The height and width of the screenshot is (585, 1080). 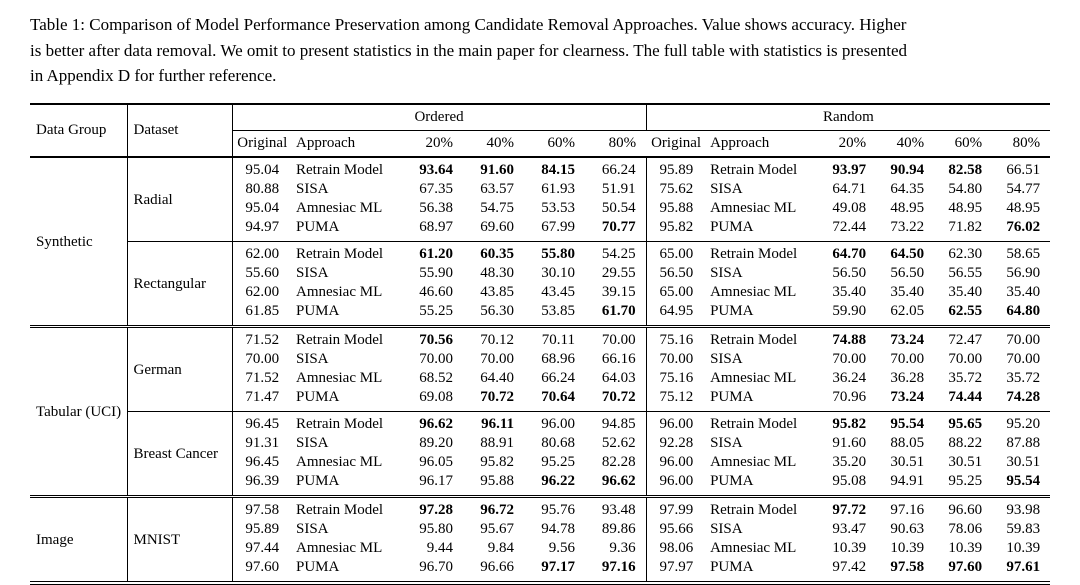 What do you see at coordinates (905, 337) in the screenshot?
I see `random-value-cell: 73.24` at bounding box center [905, 337].